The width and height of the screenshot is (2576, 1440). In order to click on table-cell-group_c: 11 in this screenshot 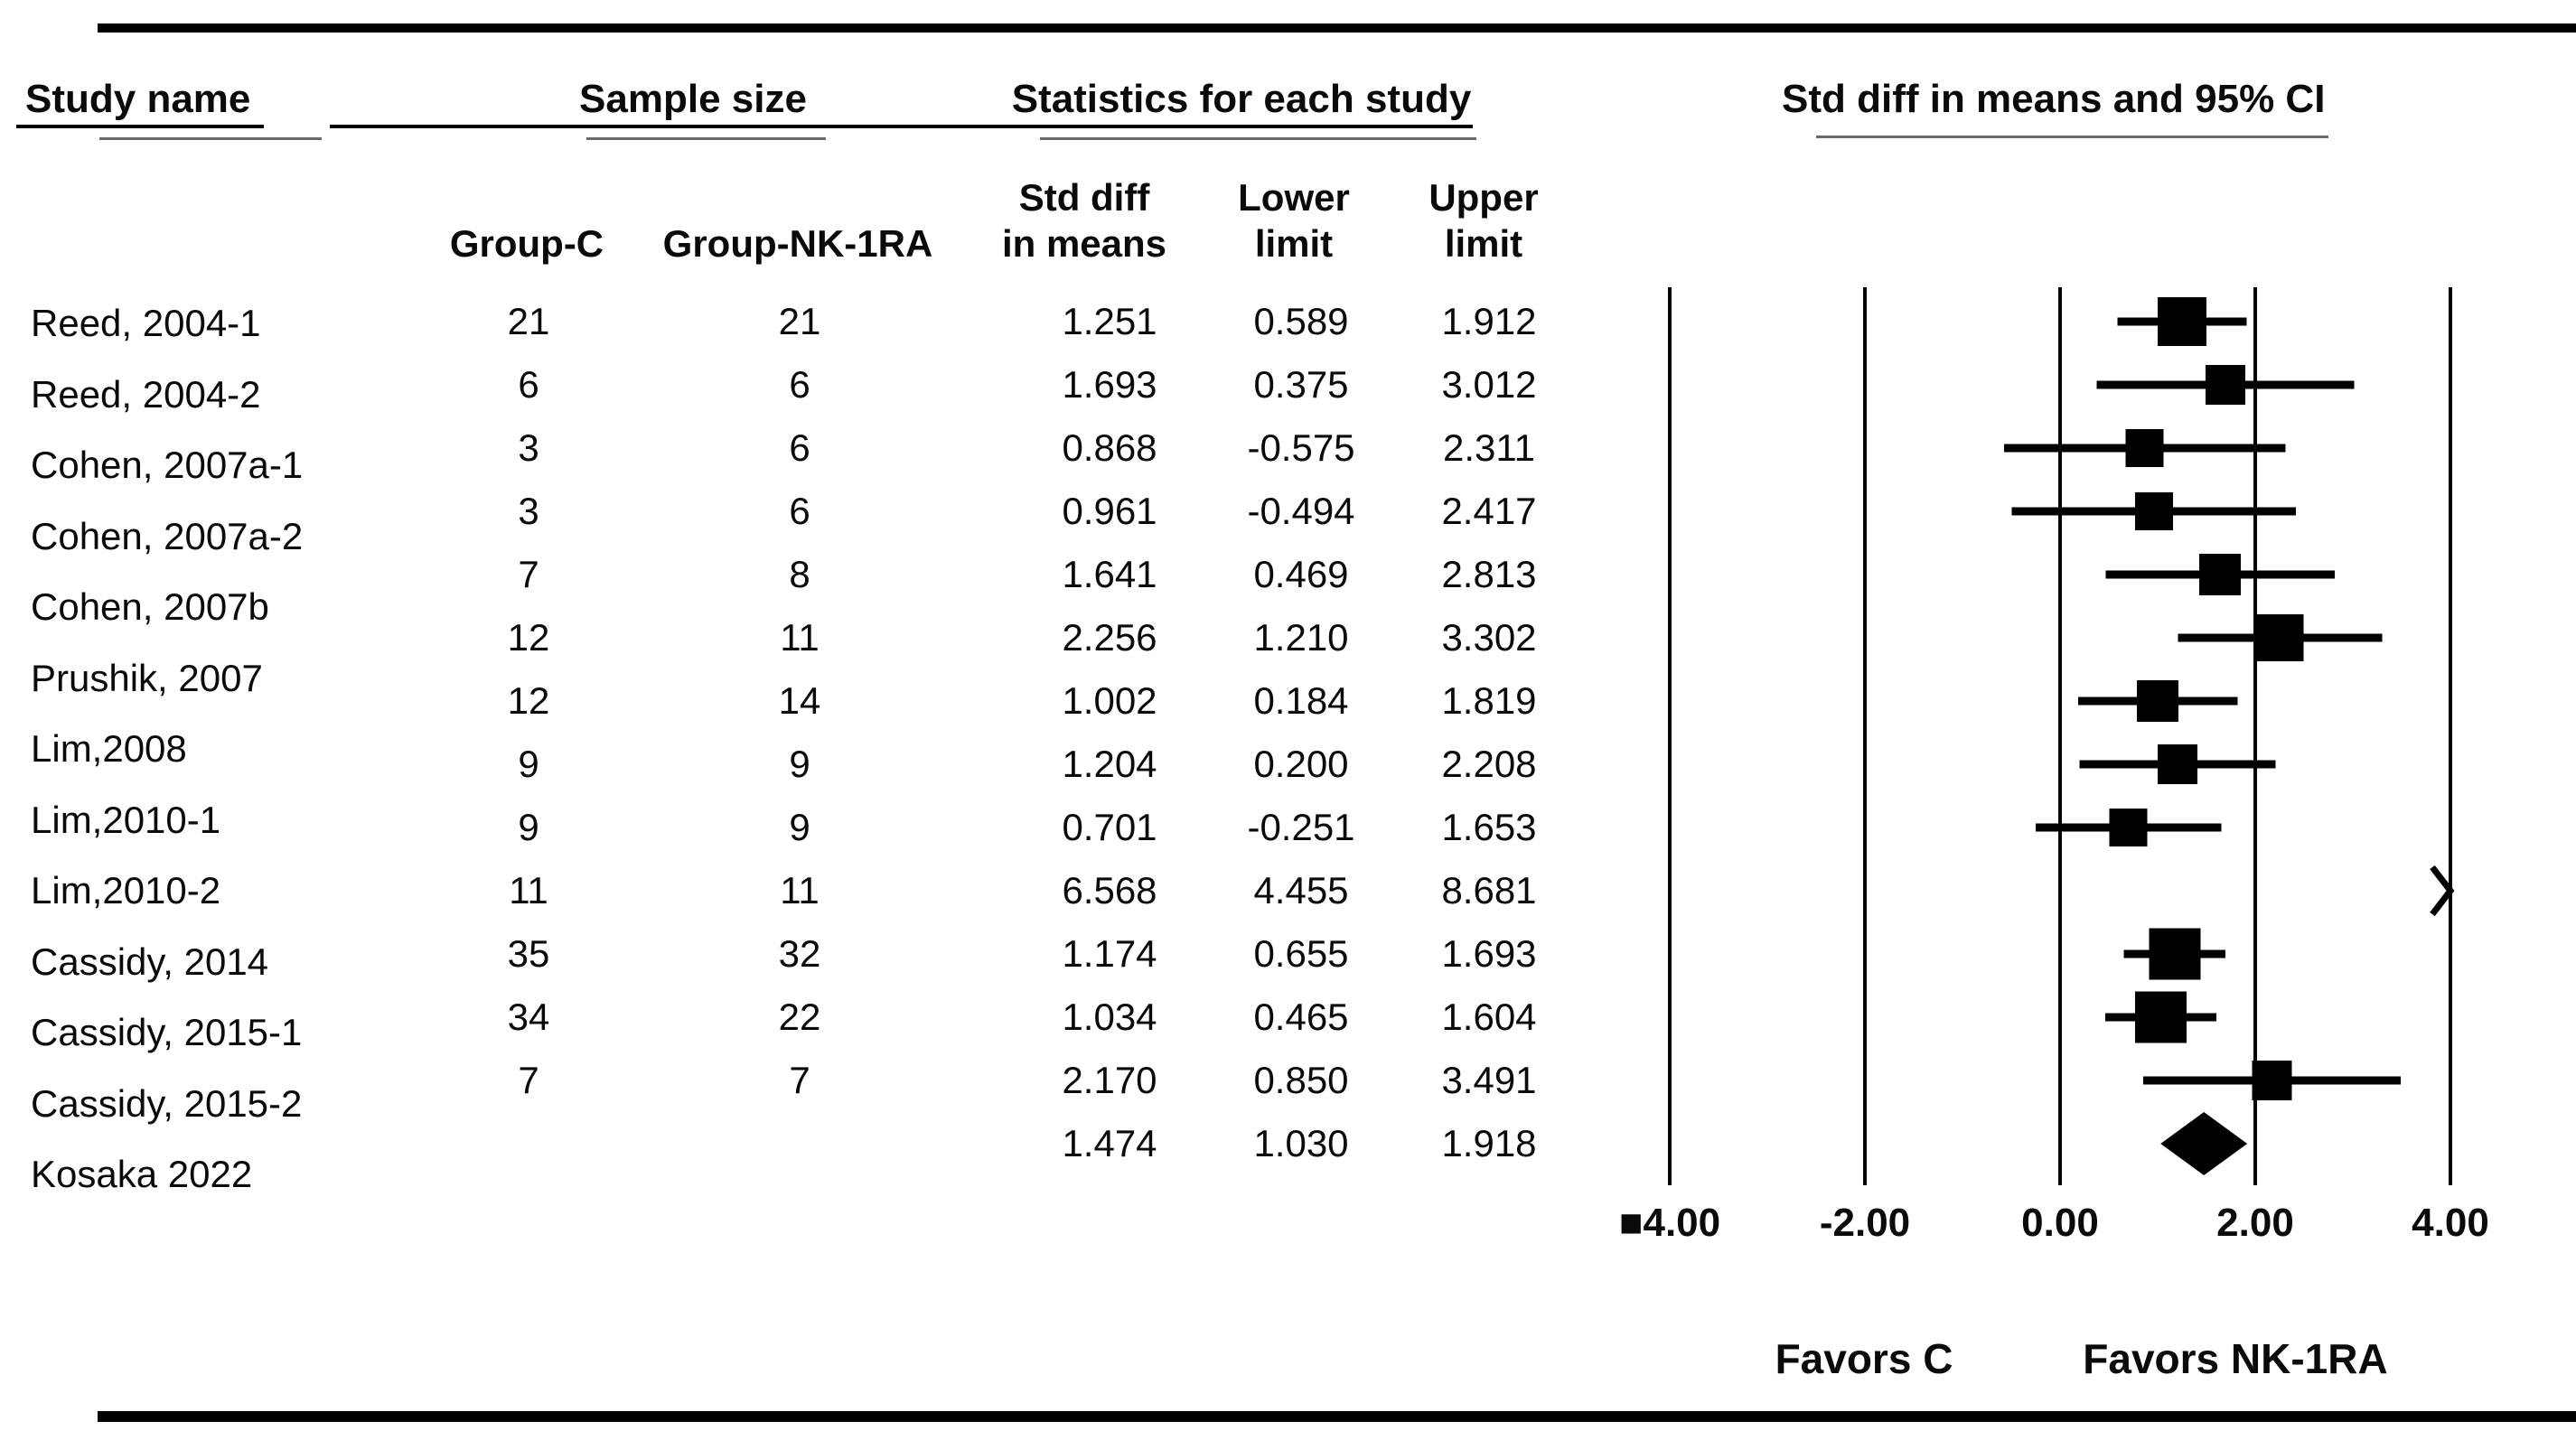, I will do `click(528, 891)`.